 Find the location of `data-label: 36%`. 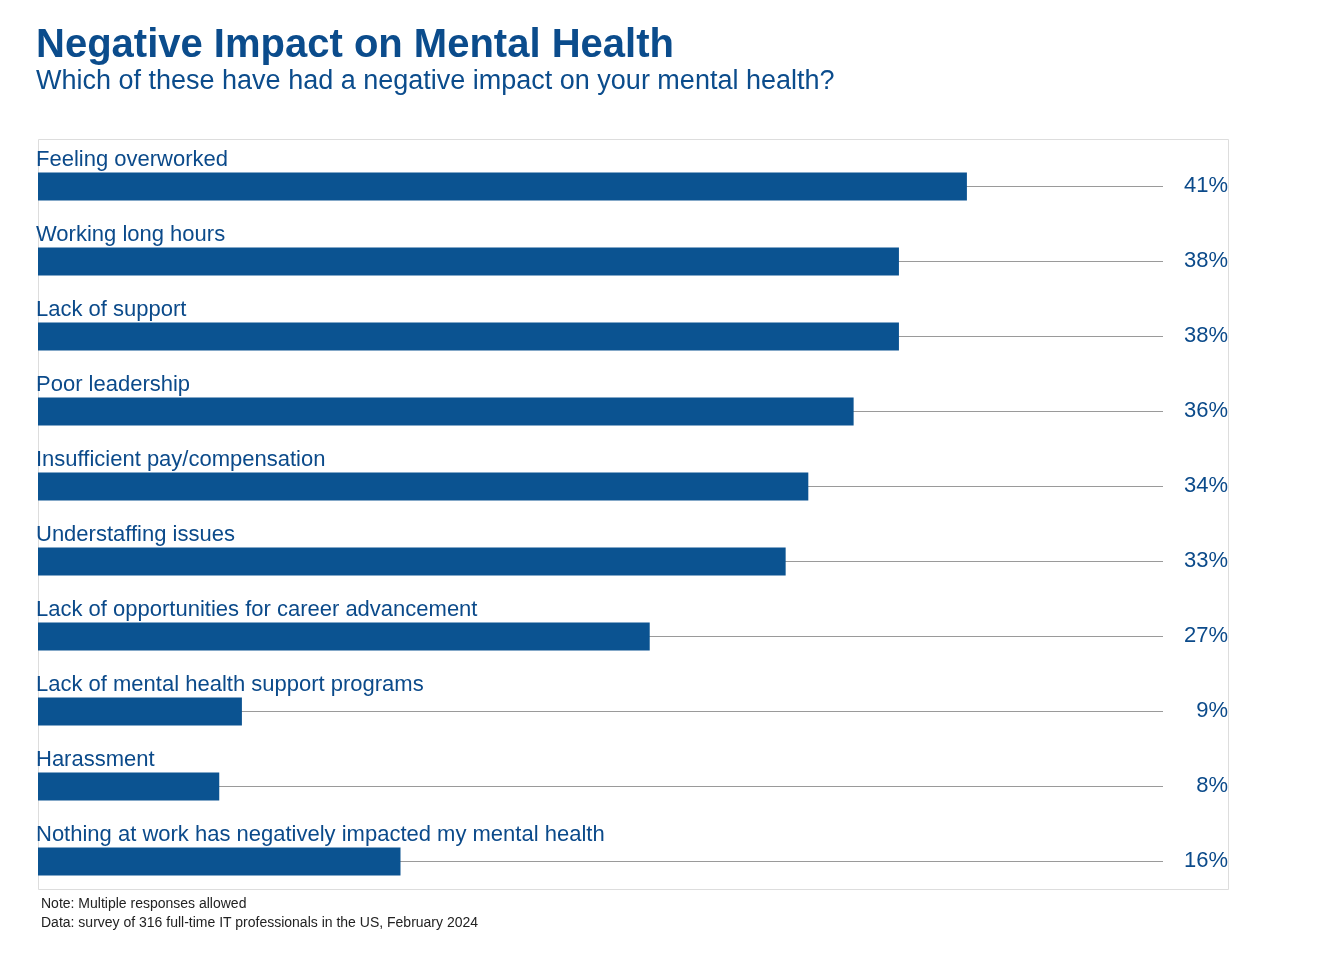

data-label: 36% is located at coordinates (1205, 409).